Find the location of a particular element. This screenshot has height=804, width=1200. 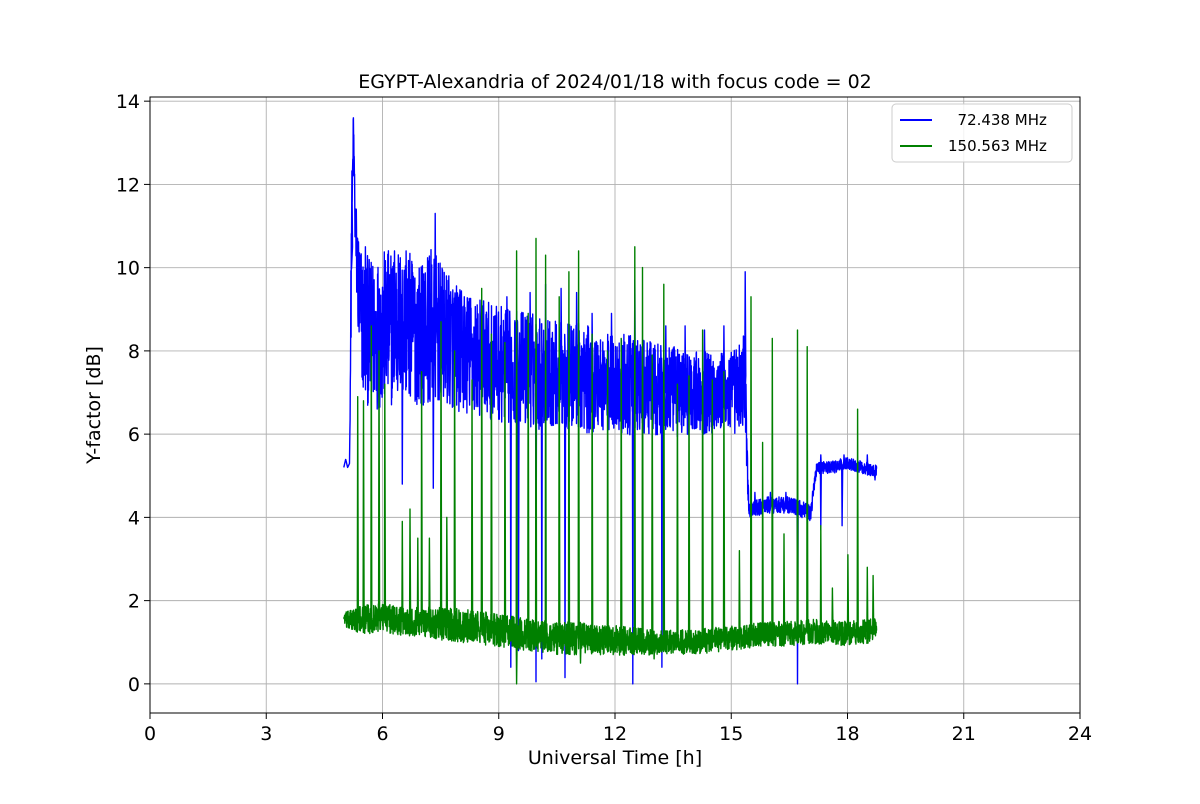

x-tick-label: 12 is located at coordinates (615, 734).